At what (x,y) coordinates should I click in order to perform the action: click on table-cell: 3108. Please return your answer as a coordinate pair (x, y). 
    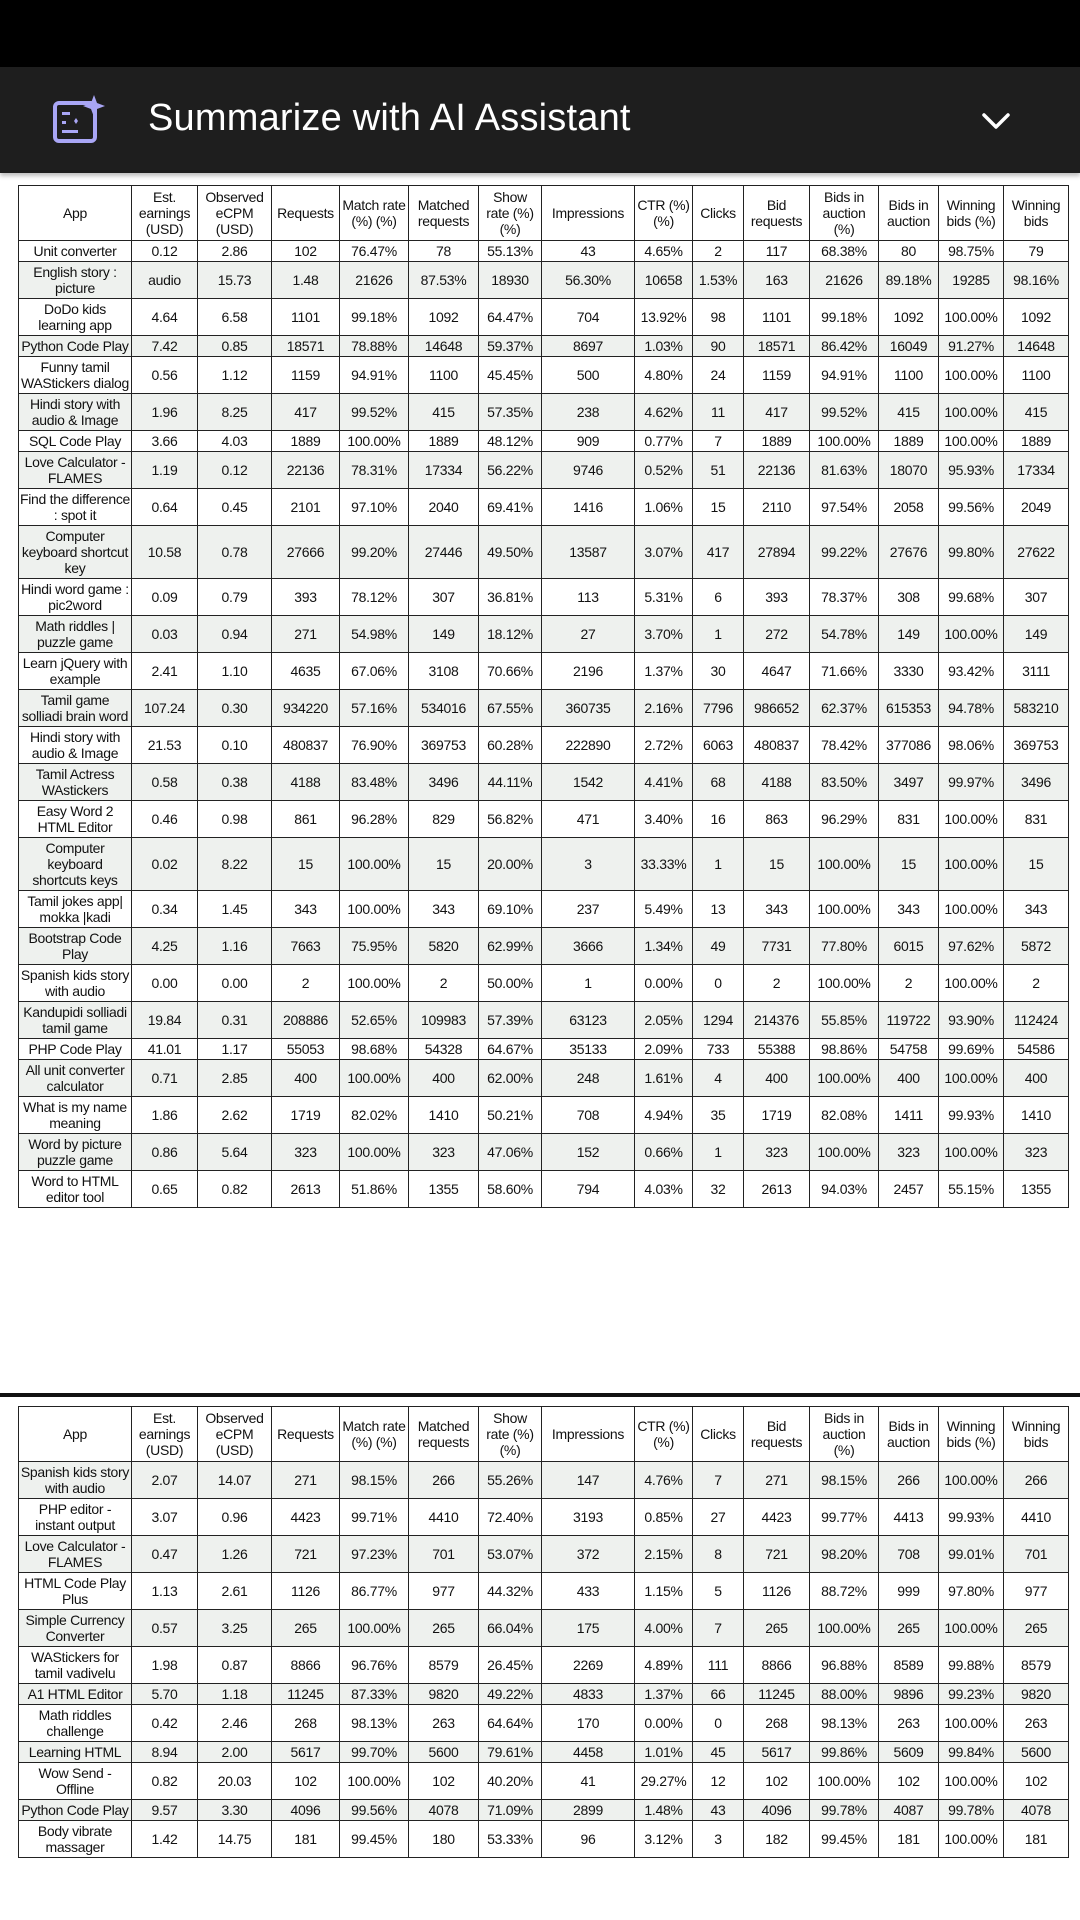
    Looking at the image, I should click on (443, 671).